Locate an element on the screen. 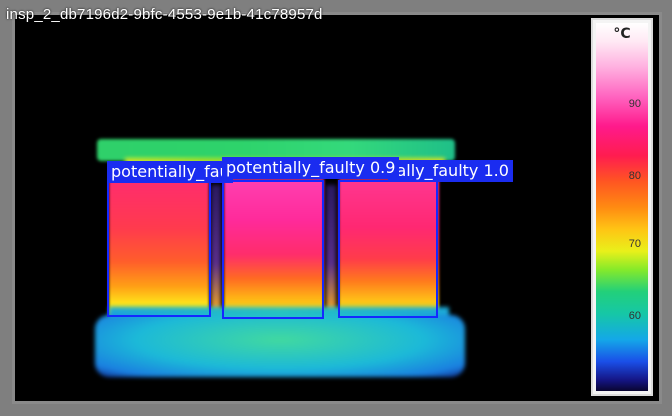  scale-unit-label: °C is located at coordinates (622, 34).